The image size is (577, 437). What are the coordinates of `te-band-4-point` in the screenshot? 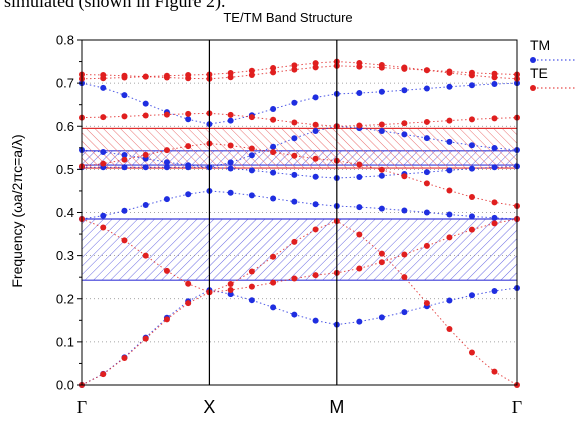 It's located at (230, 72).